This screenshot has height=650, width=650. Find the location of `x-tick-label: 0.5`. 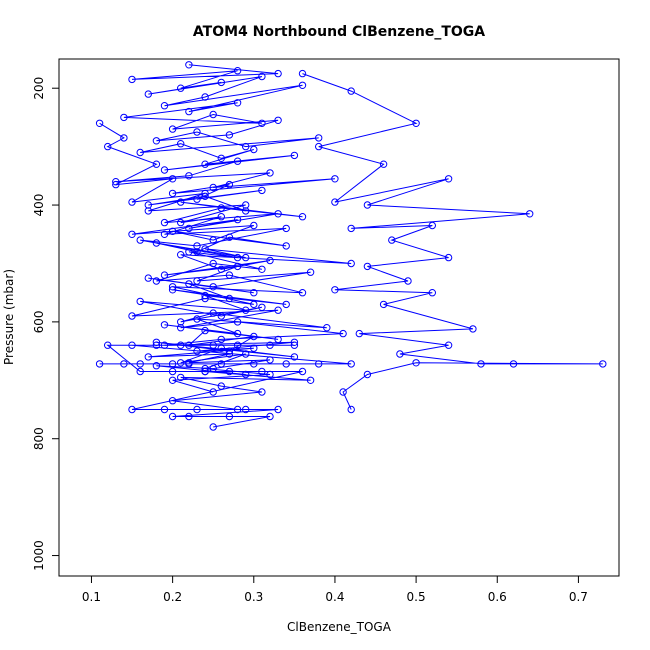

x-tick-label: 0.5 is located at coordinates (416, 597).